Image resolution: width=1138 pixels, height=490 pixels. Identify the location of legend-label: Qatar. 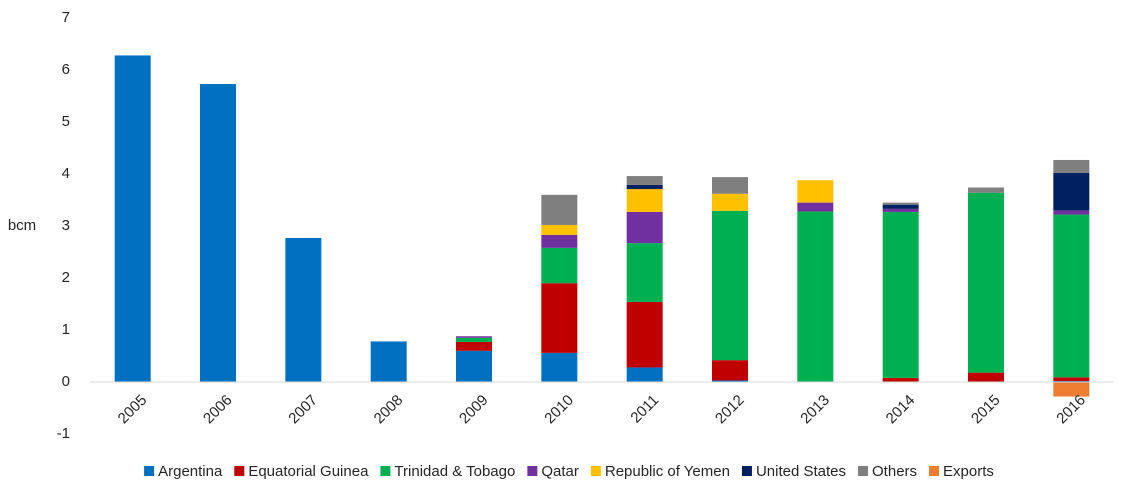
(560, 471).